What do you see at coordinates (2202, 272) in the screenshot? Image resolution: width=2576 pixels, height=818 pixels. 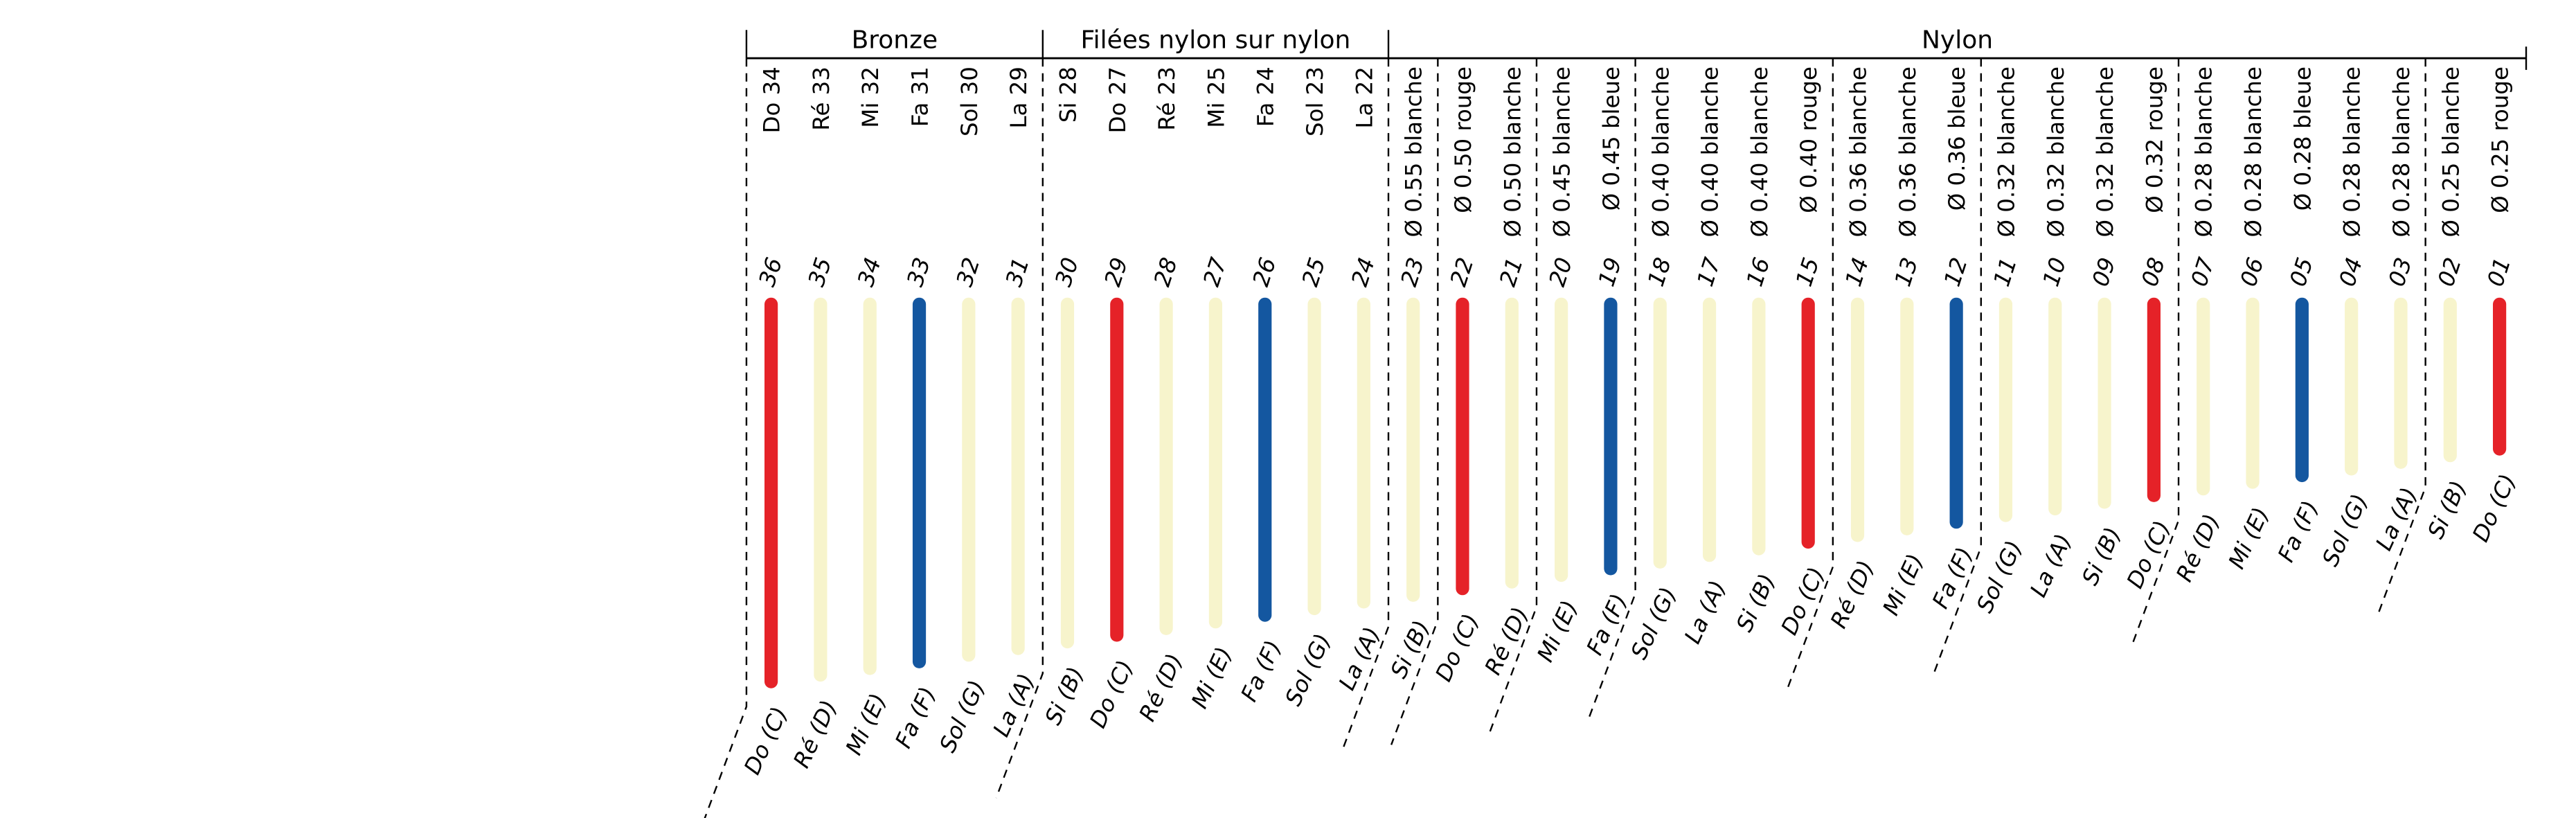 I see `string-number: 07` at bounding box center [2202, 272].